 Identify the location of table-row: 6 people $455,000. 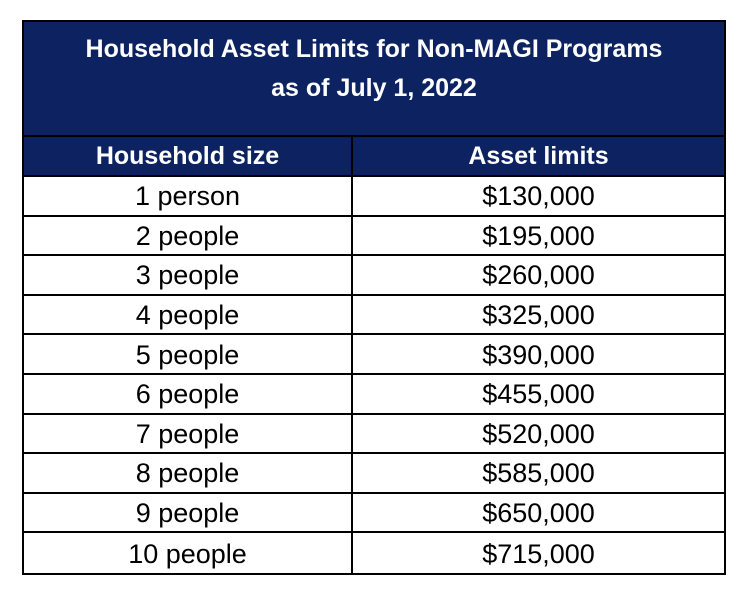
(374, 394).